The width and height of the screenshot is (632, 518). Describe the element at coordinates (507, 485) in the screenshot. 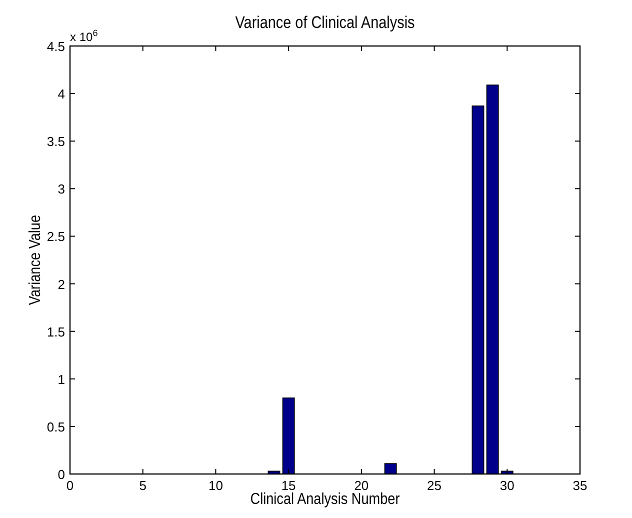

I see `x-tick-label: 30` at that location.